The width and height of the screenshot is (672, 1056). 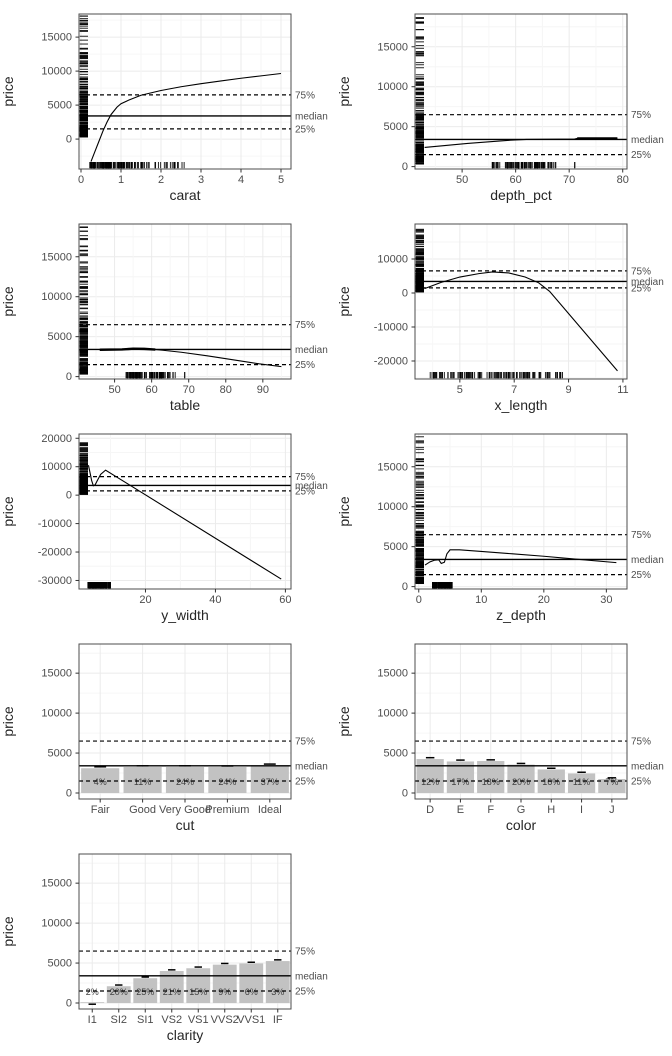 I want to click on x-tick-label: 30, so click(x=606, y=600).